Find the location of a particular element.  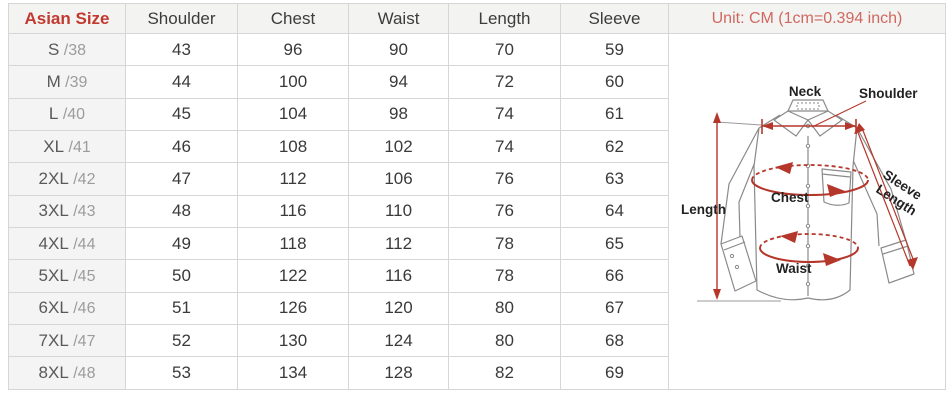

chest-value: 112 is located at coordinates (293, 179).